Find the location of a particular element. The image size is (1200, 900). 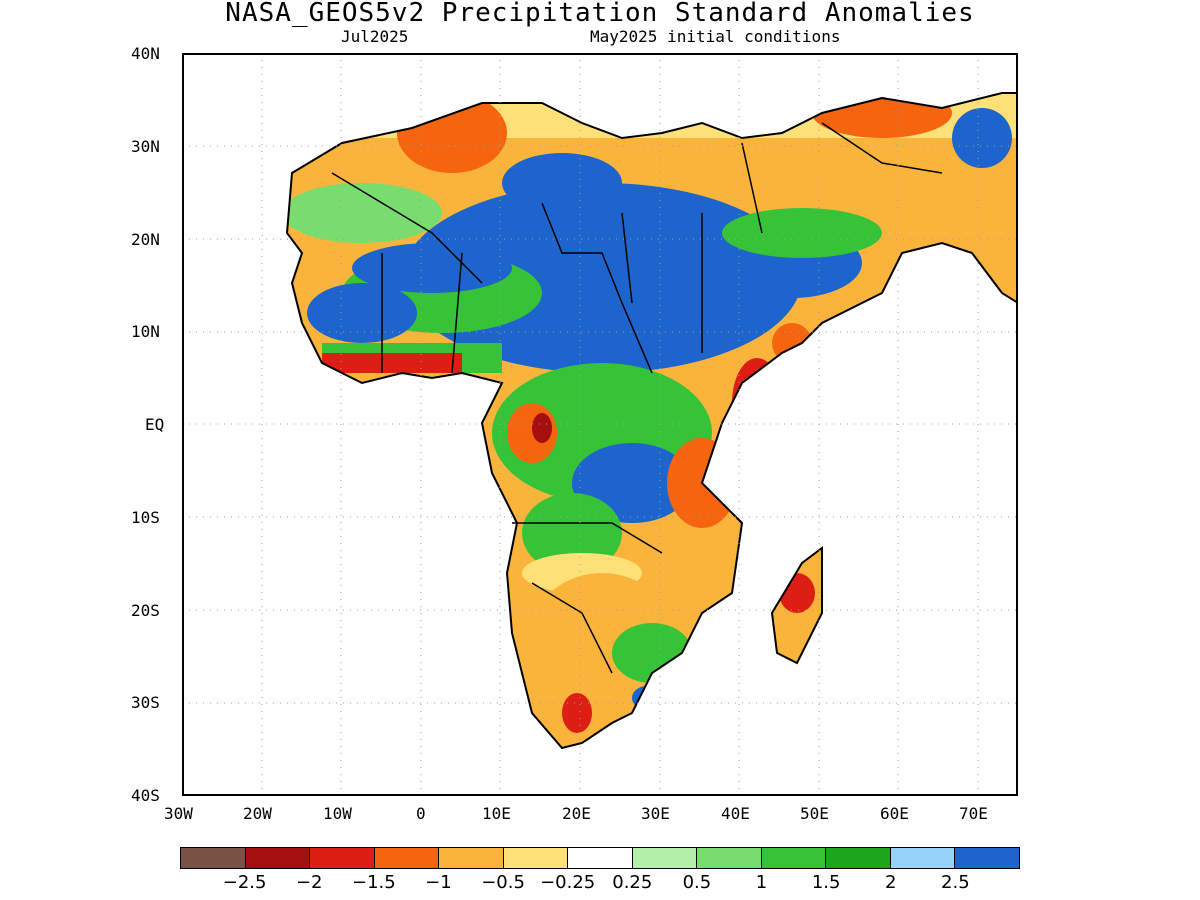

lat-label-20s: 20S is located at coordinates (145, 610).